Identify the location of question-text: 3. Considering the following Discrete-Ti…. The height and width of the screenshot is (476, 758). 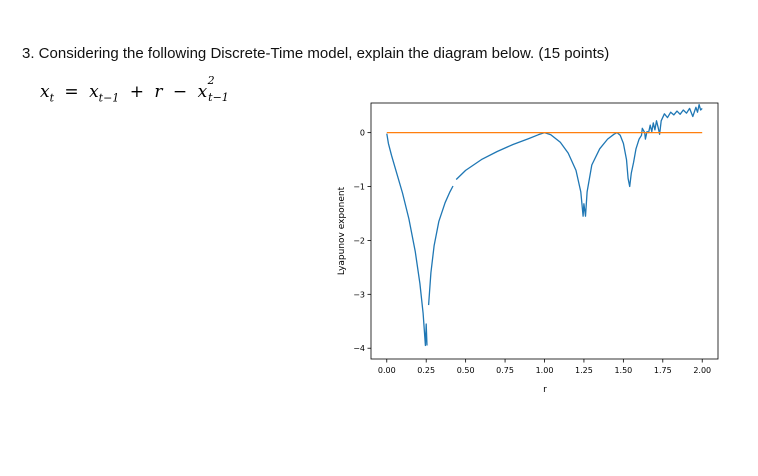
(316, 53).